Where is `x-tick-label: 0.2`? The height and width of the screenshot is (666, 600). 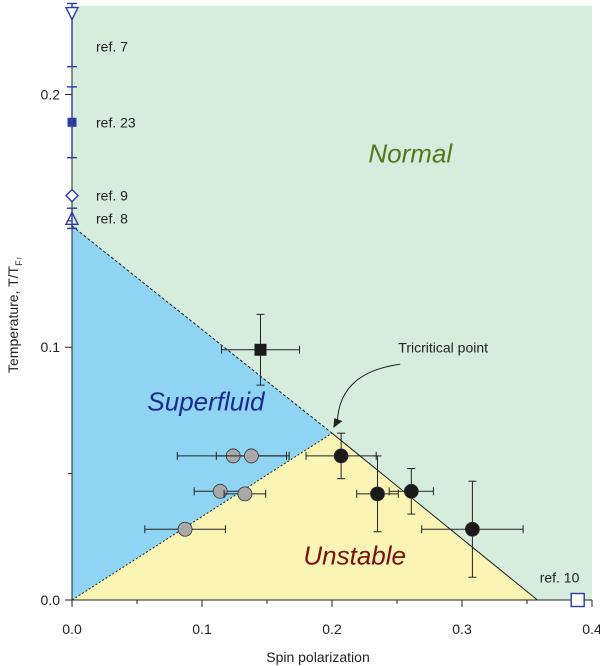 x-tick-label: 0.2 is located at coordinates (332, 629).